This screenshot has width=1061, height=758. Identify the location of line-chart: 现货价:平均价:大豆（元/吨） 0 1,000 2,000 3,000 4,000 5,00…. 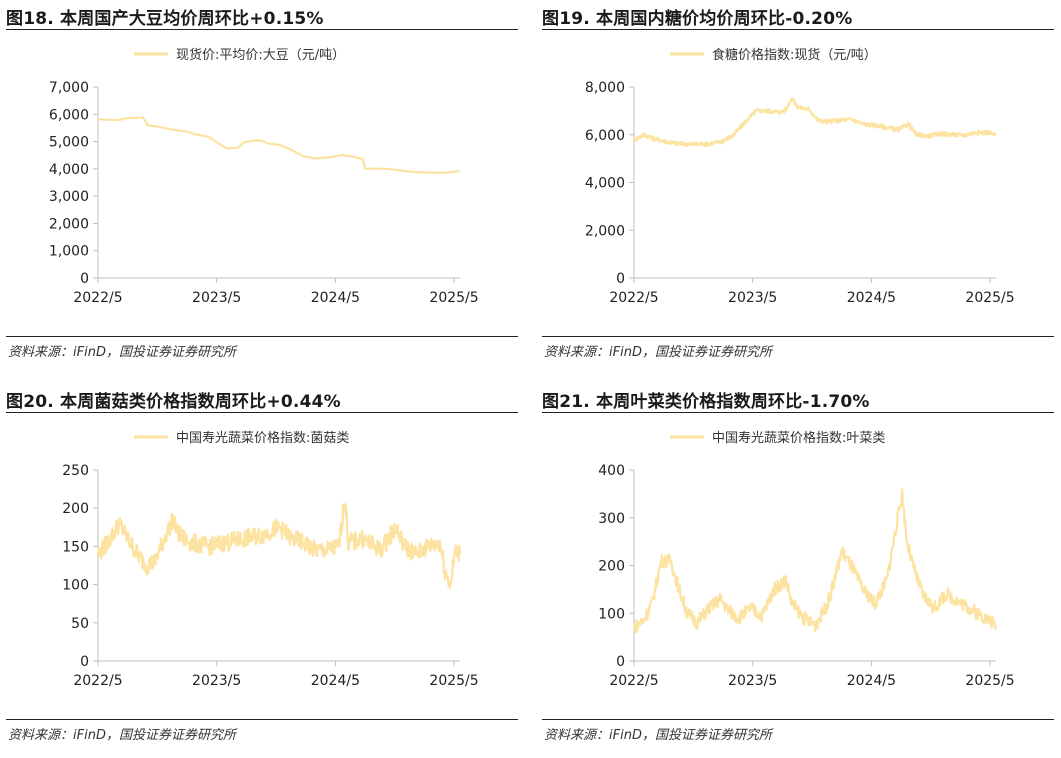
(264, 176).